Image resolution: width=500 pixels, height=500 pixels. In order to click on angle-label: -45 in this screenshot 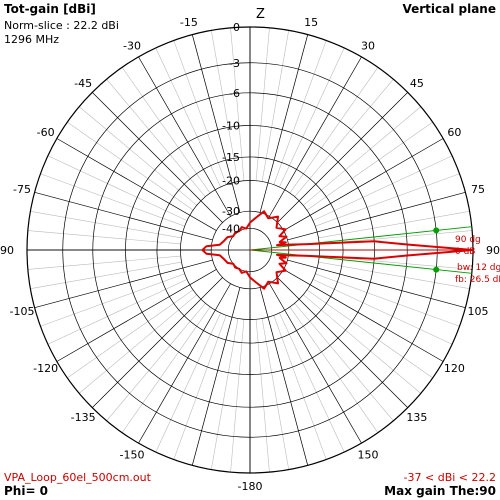, I will do `click(83, 83)`.